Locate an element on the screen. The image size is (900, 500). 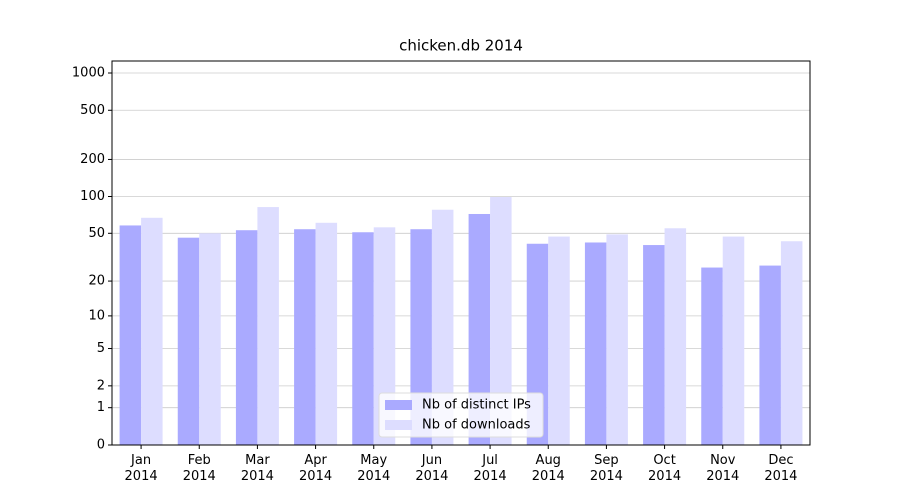
x-tick-label: Dec 2014 is located at coordinates (781, 468).